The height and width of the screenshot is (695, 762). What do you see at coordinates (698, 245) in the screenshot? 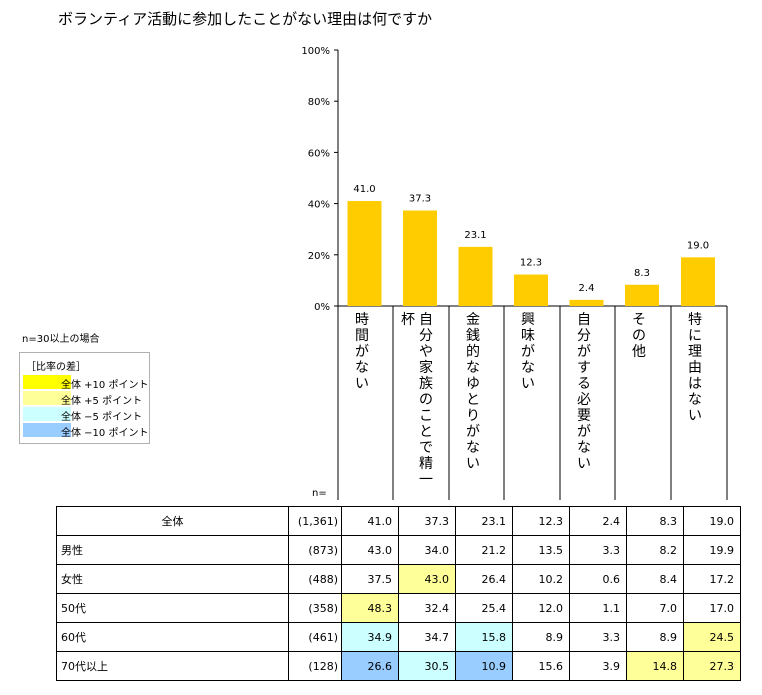
I see `bar-value-label: 19.0` at bounding box center [698, 245].